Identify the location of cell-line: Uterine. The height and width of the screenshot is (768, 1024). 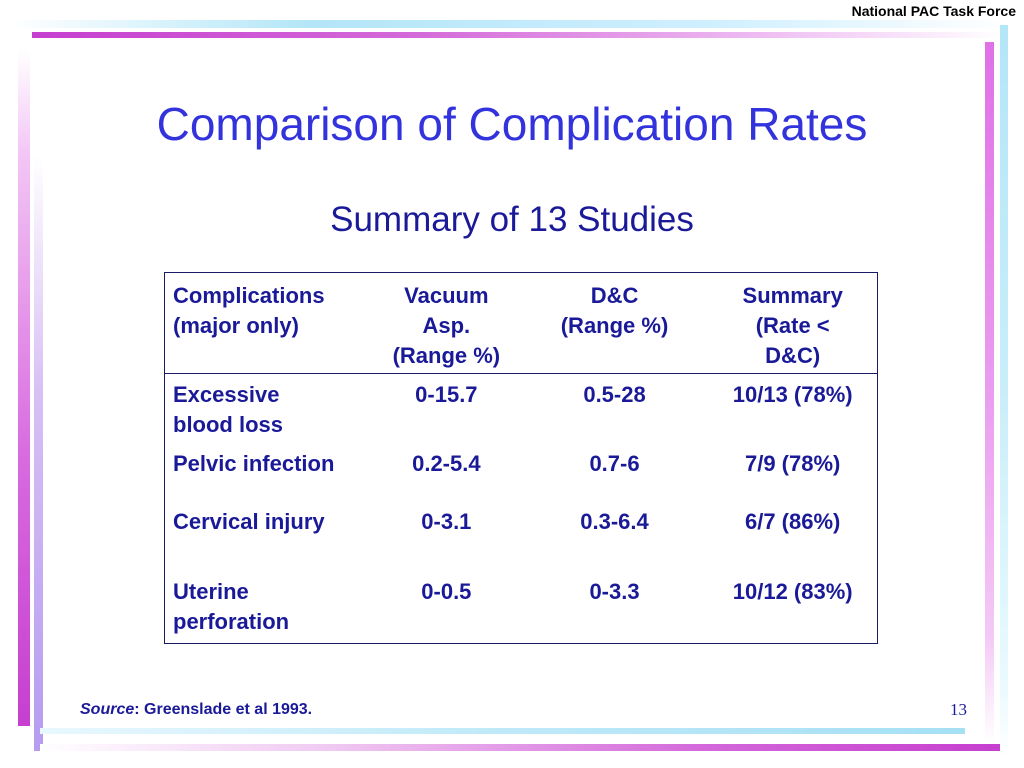
(211, 591).